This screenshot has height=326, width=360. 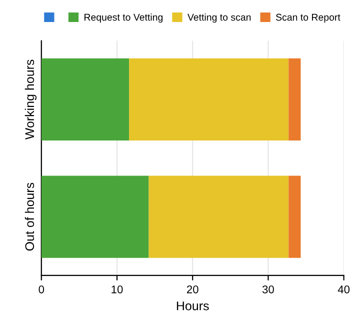 What do you see at coordinates (308, 18) in the screenshot?
I see `legend-label: Scan to Report` at bounding box center [308, 18].